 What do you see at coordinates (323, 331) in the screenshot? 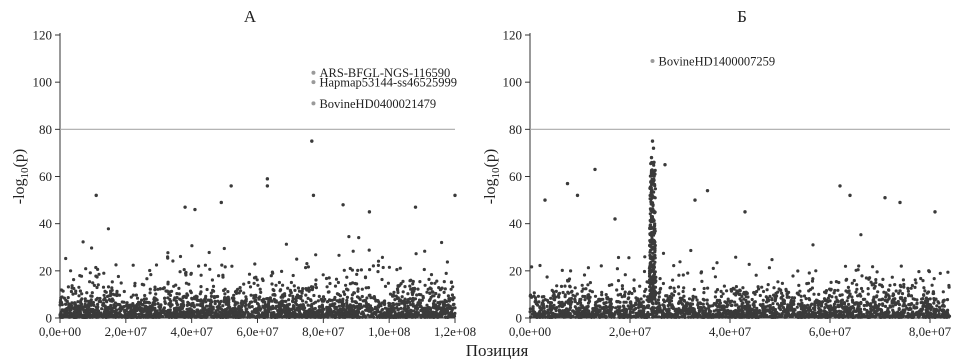
I see `x-tick-label: 8,0e+07` at bounding box center [323, 331].